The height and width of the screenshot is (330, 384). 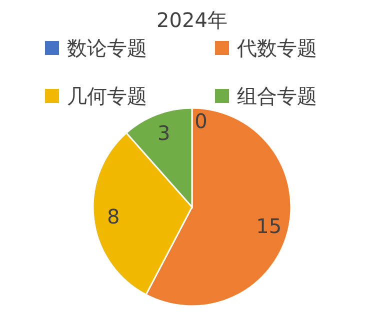 I want to click on legend-label: 组合专题, so click(x=277, y=96).